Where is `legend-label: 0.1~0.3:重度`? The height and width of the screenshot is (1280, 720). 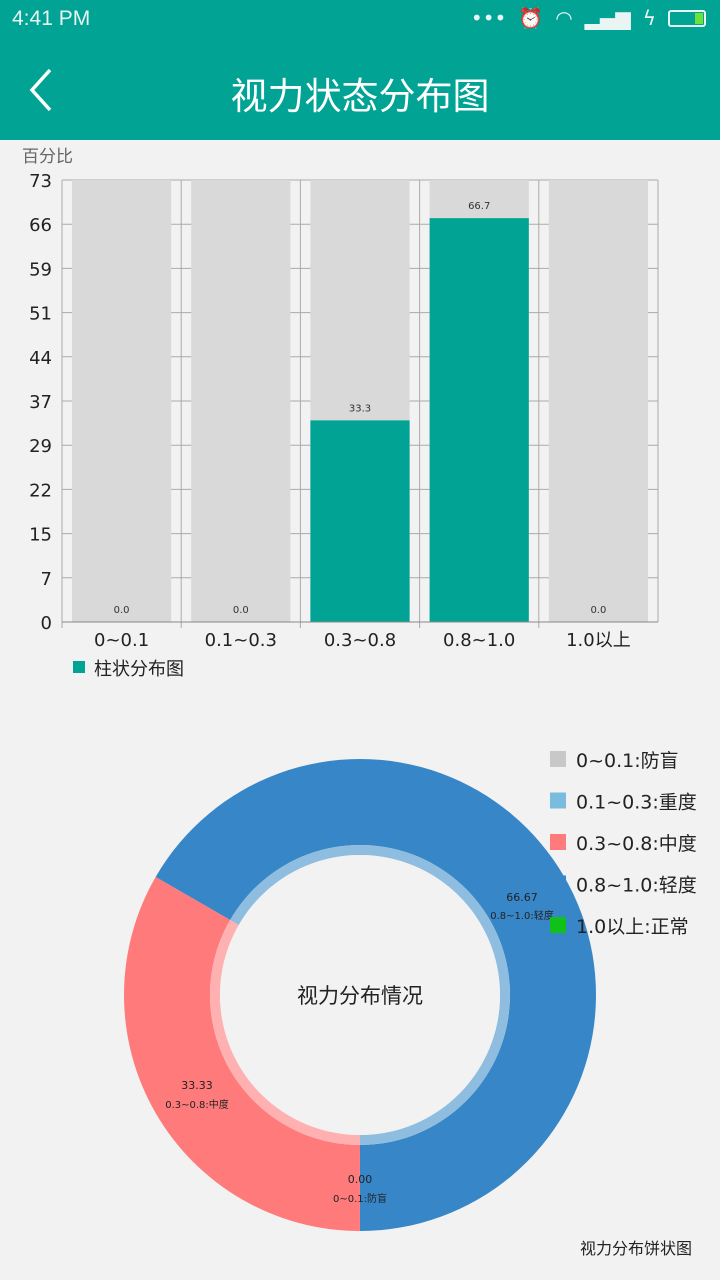 legend-label: 0.1~0.3:重度 is located at coordinates (636, 803).